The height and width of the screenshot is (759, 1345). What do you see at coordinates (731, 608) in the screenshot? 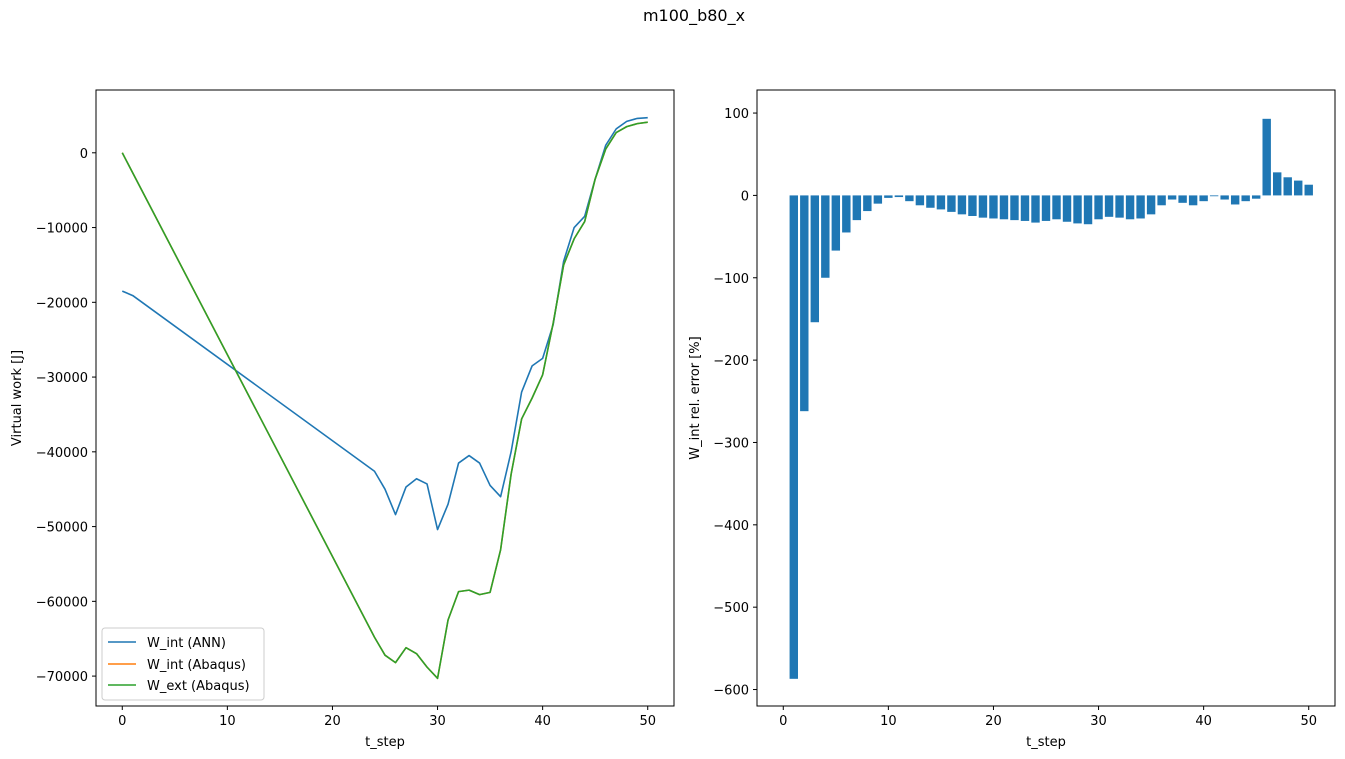
I see `bar-chart-y-tick-label: −500` at bounding box center [731, 608].